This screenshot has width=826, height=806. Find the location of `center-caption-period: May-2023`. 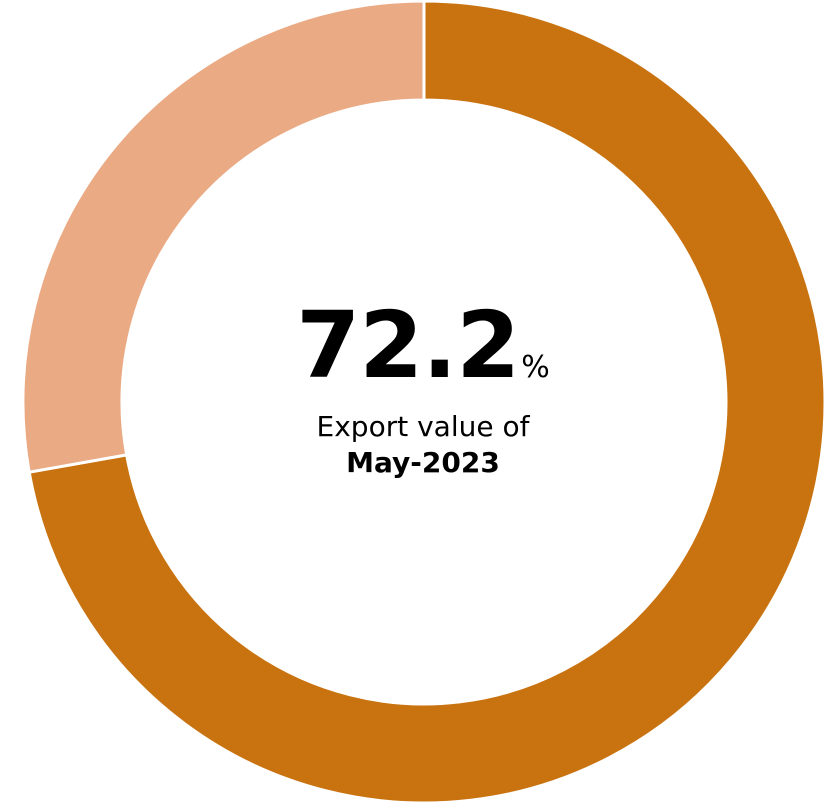

center-caption-period: May-2023 is located at coordinates (423, 462).